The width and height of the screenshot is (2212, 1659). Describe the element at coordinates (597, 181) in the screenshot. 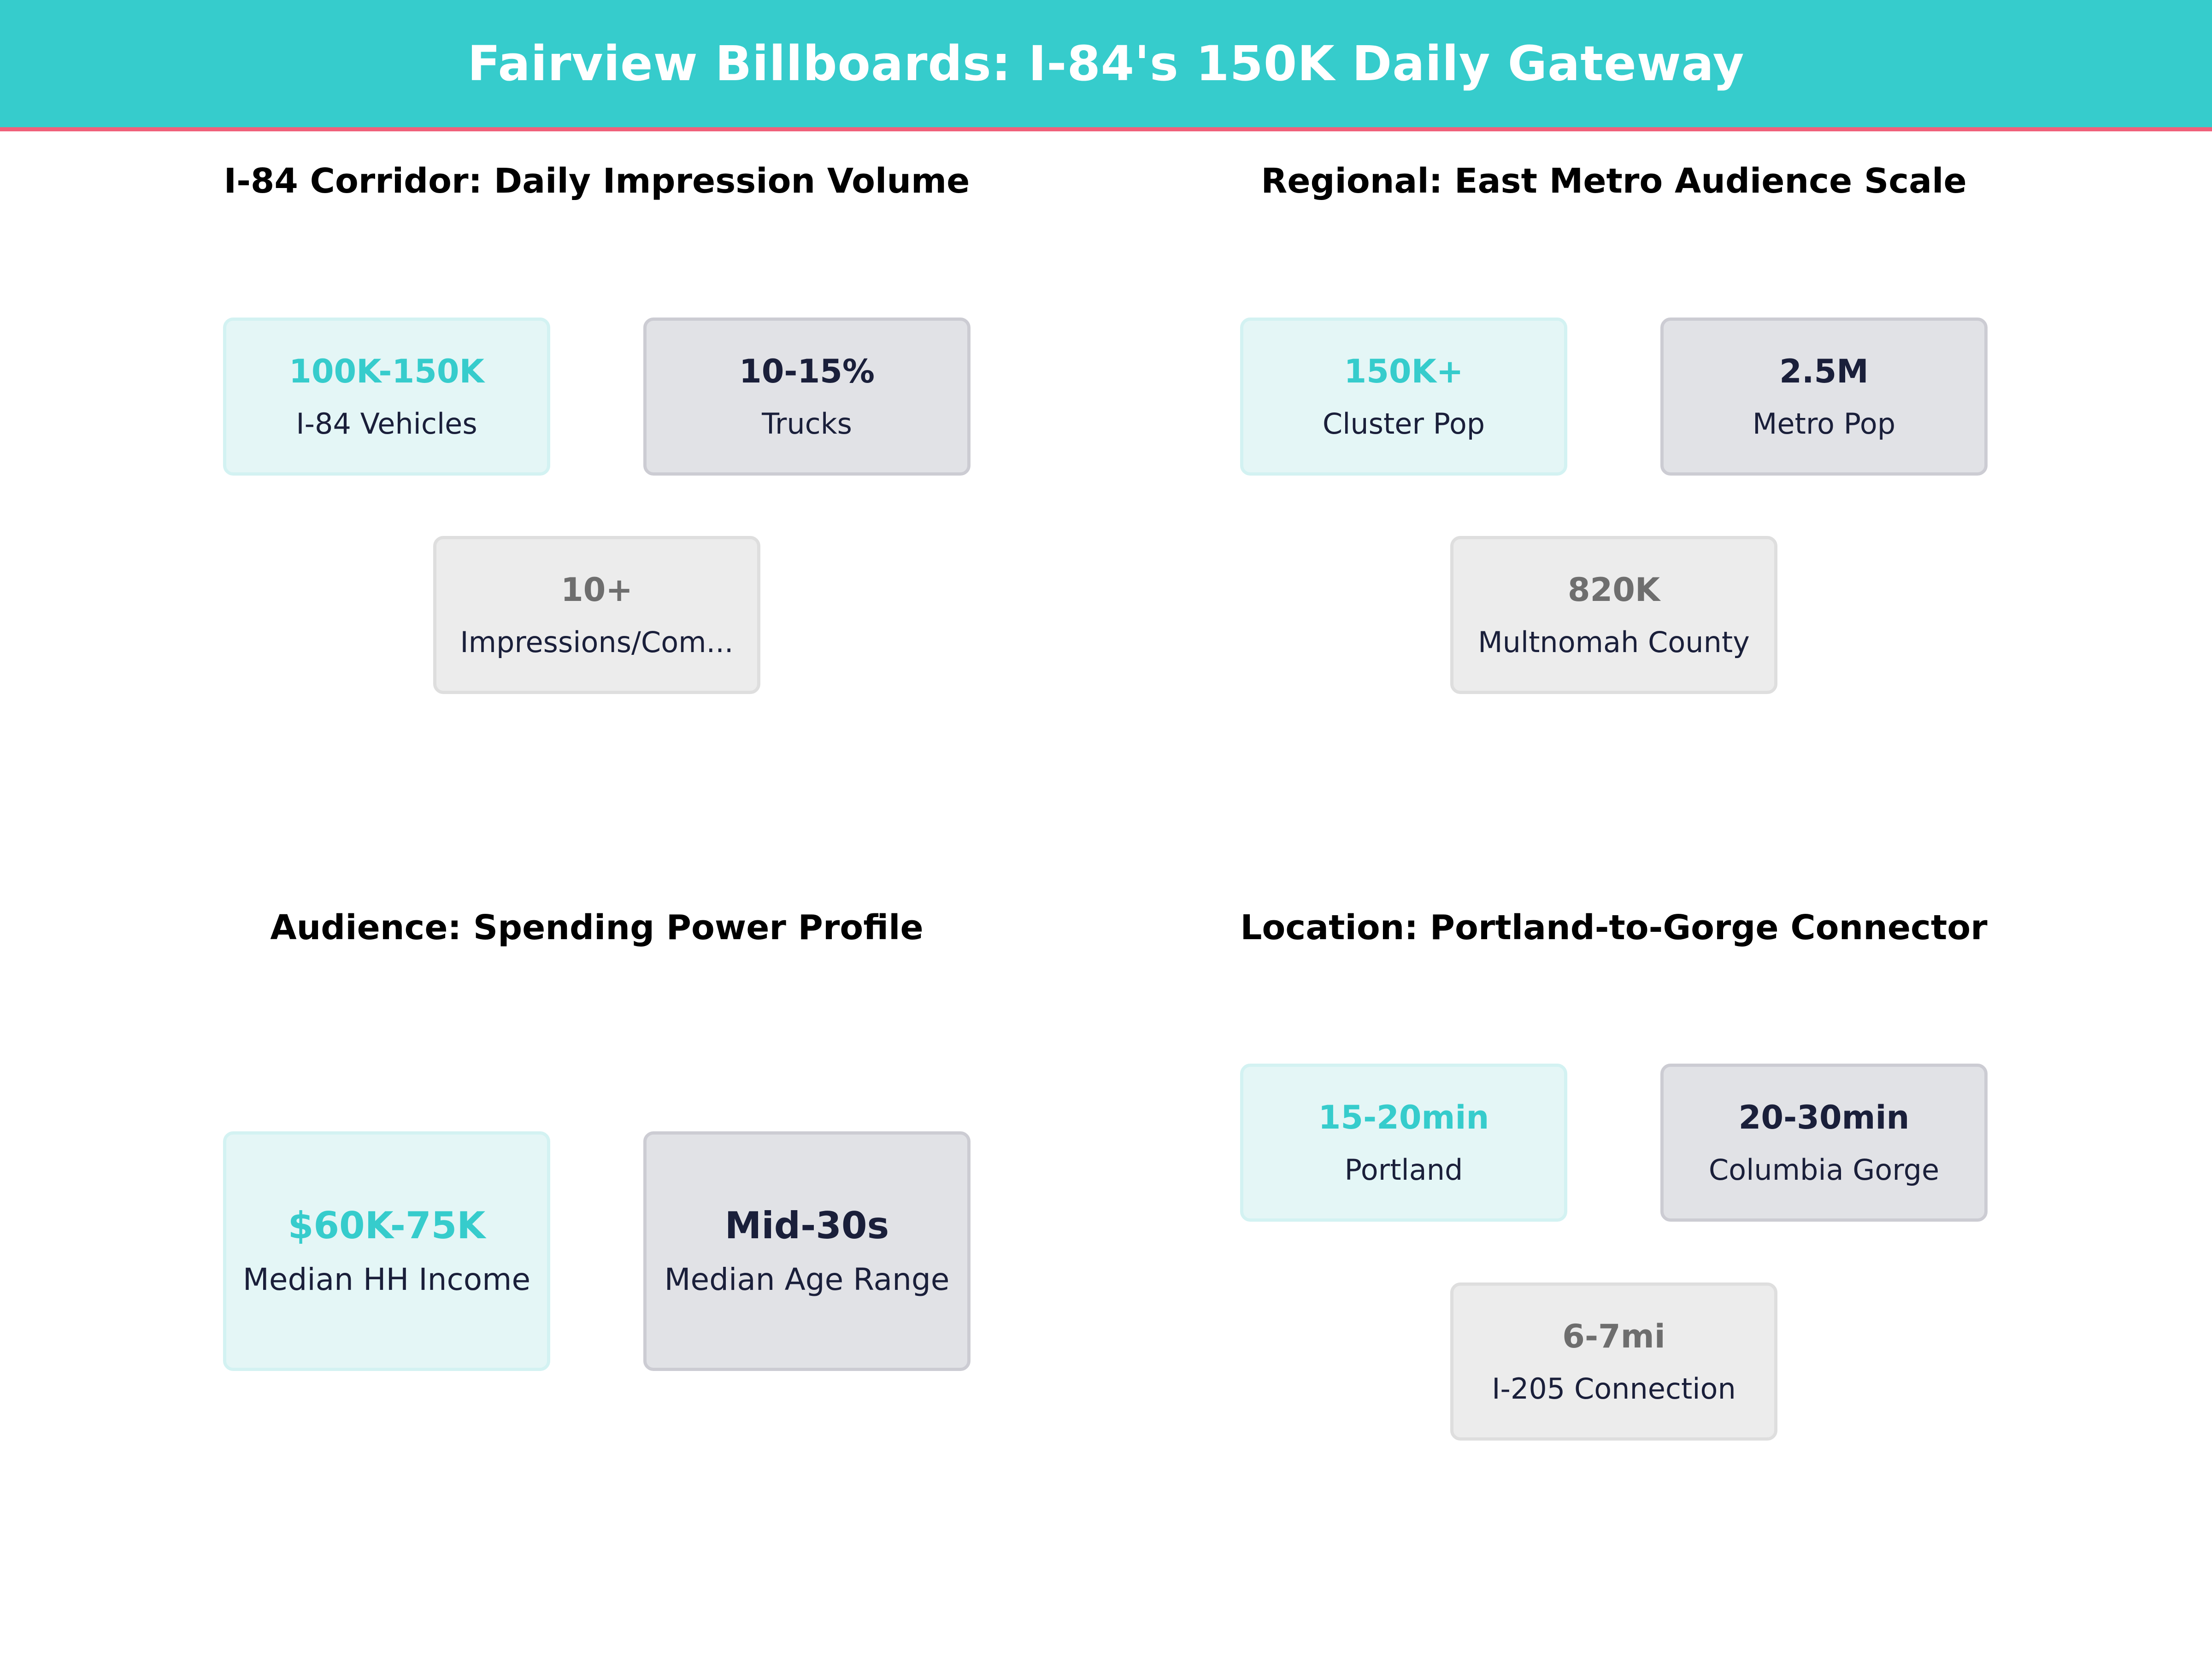

I see `panel-title: I-84 Corridor: Daily Impression Volume` at that location.